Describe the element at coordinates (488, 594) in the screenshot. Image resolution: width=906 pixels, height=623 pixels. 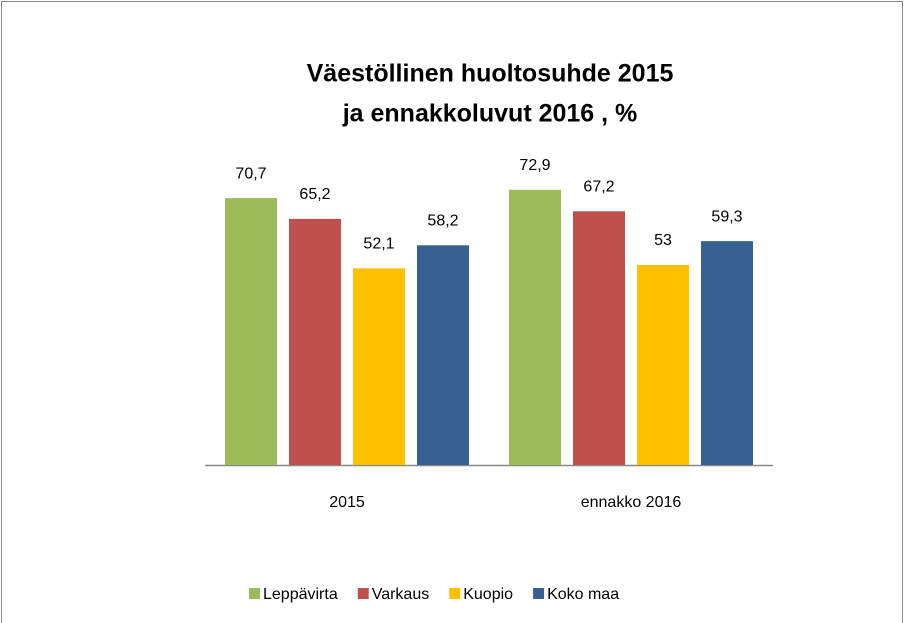
I see `legend-label: Kuopio` at that location.